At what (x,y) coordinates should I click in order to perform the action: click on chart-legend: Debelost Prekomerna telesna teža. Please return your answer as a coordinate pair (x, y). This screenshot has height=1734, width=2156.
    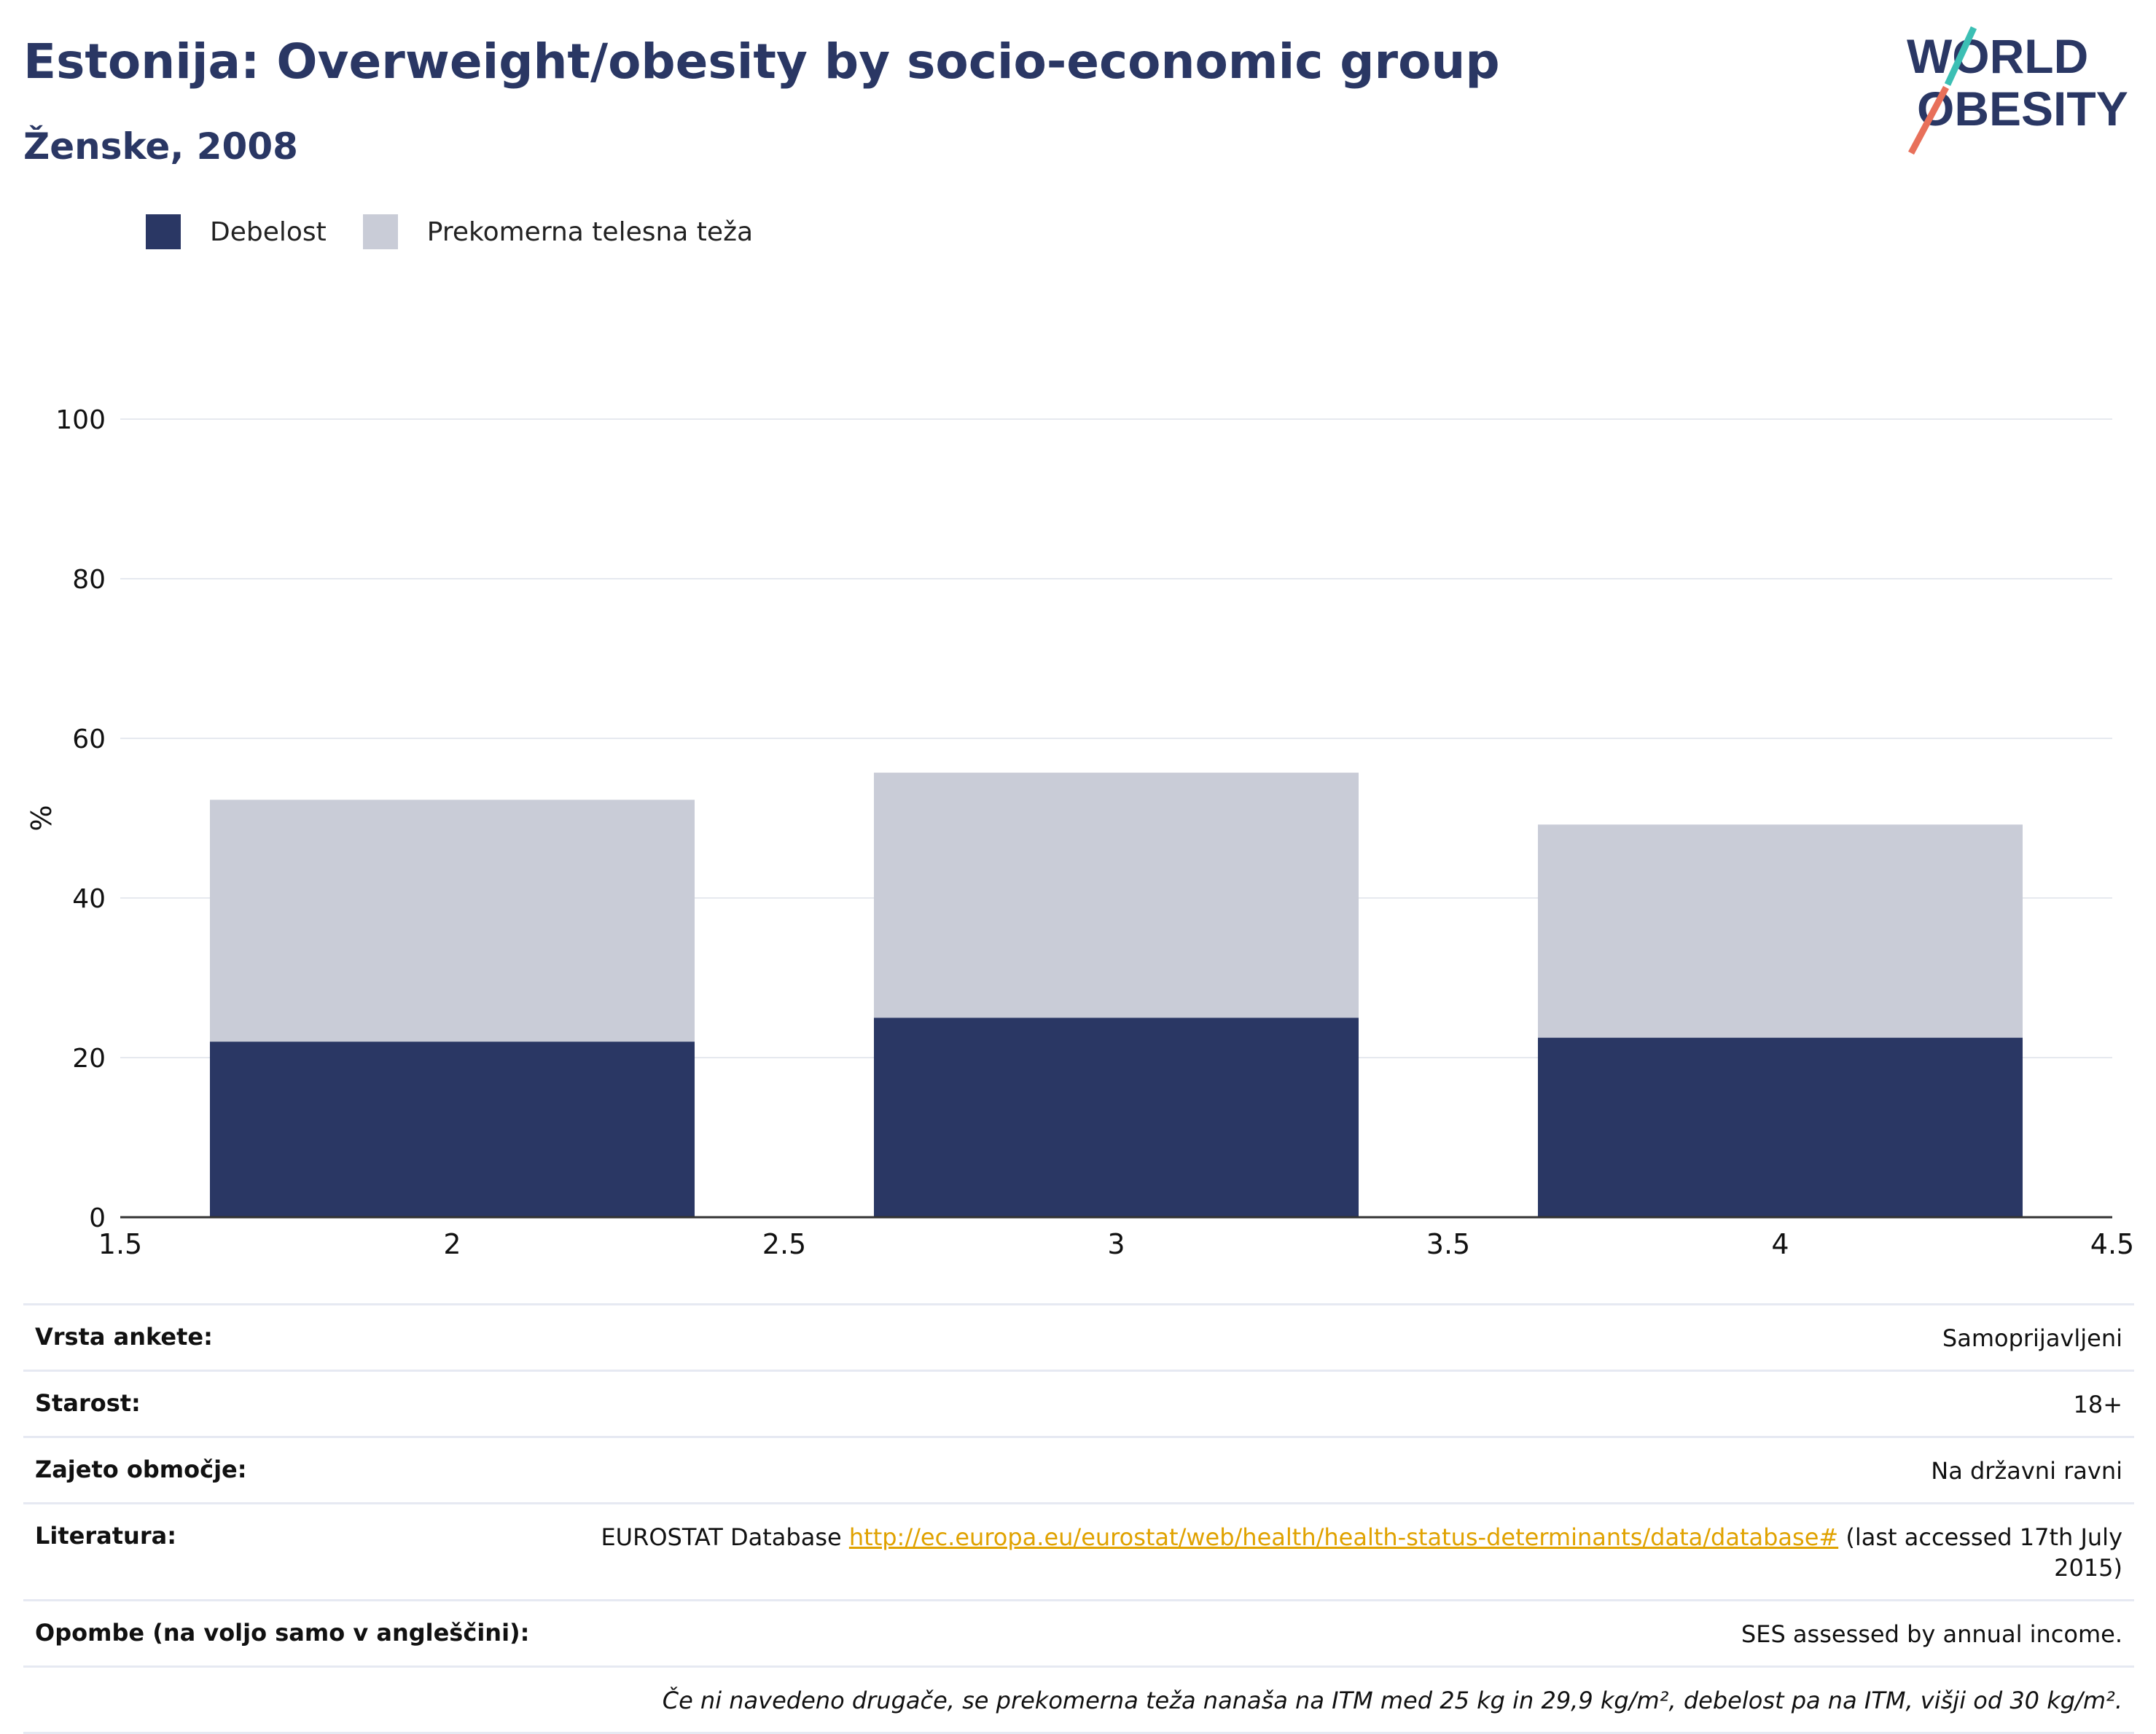
    Looking at the image, I should click on (468, 231).